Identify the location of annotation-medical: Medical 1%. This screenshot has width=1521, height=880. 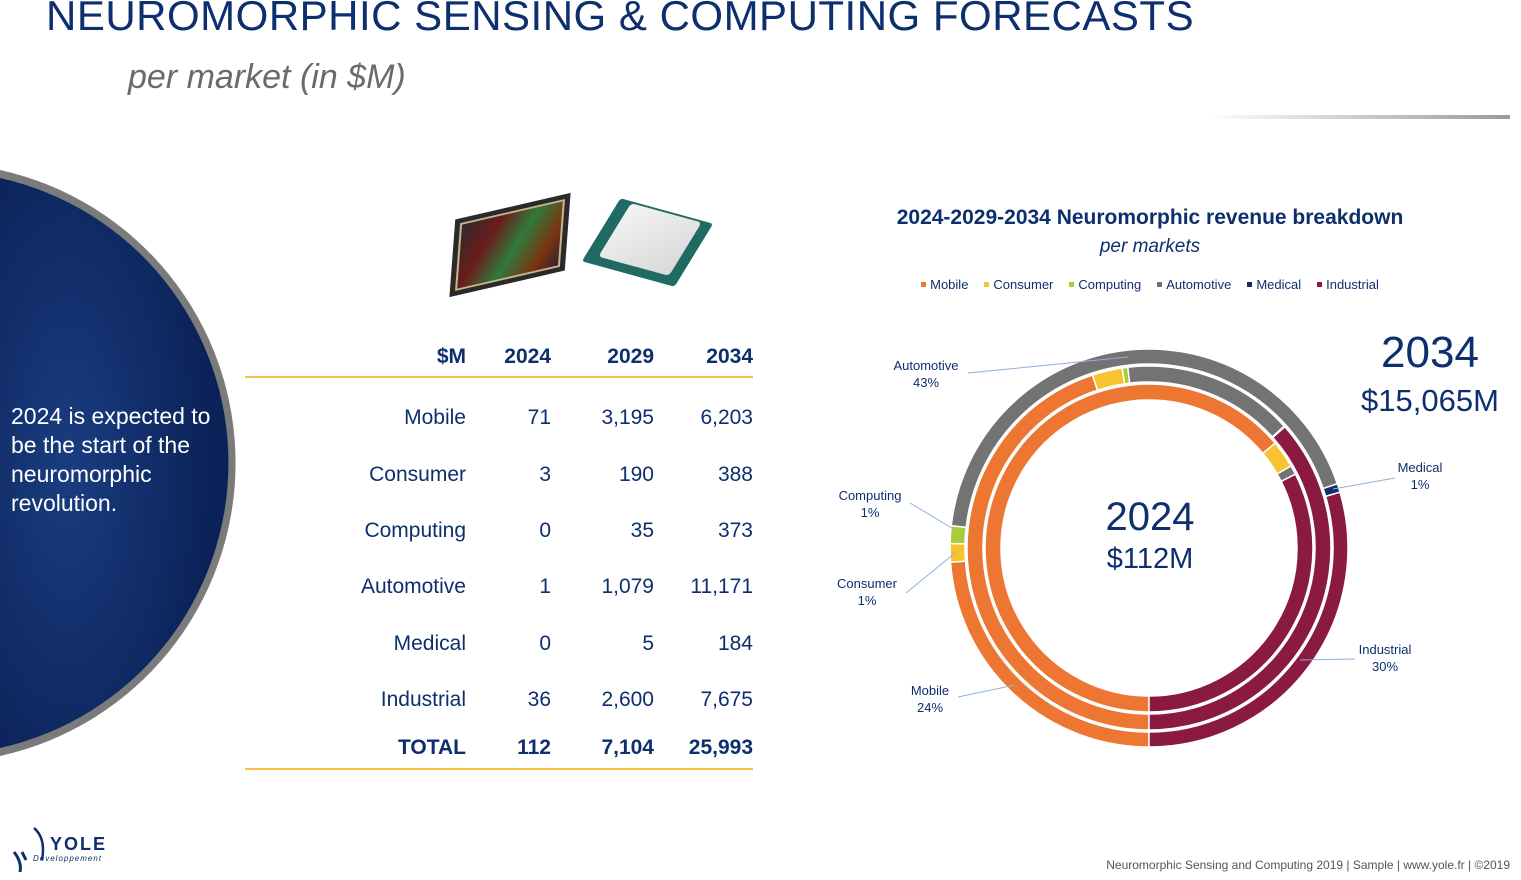
(1420, 476).